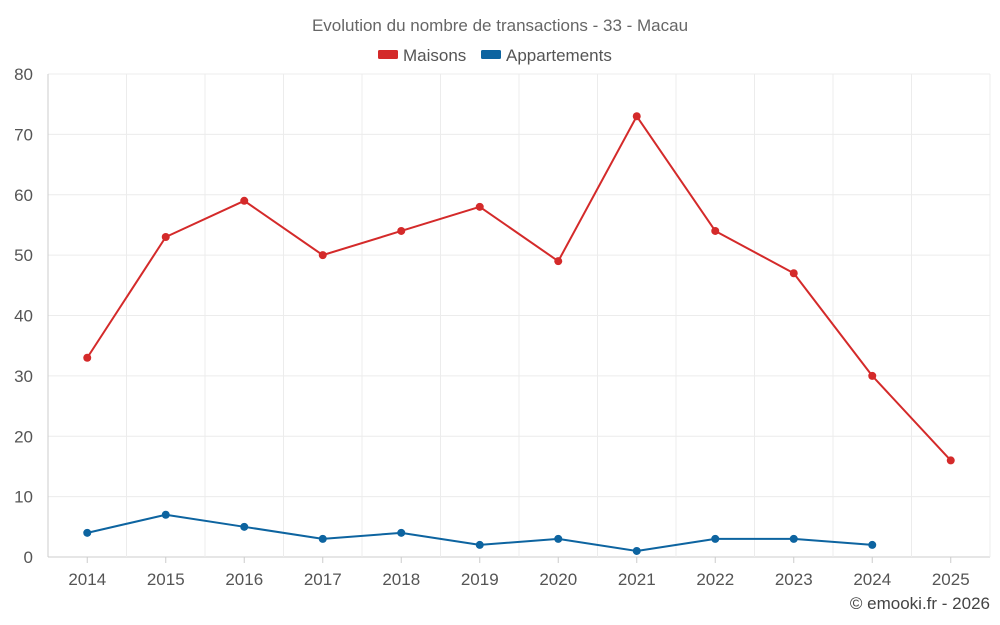 The height and width of the screenshot is (625, 1000). I want to click on y-tick-label: 80, so click(23, 74).